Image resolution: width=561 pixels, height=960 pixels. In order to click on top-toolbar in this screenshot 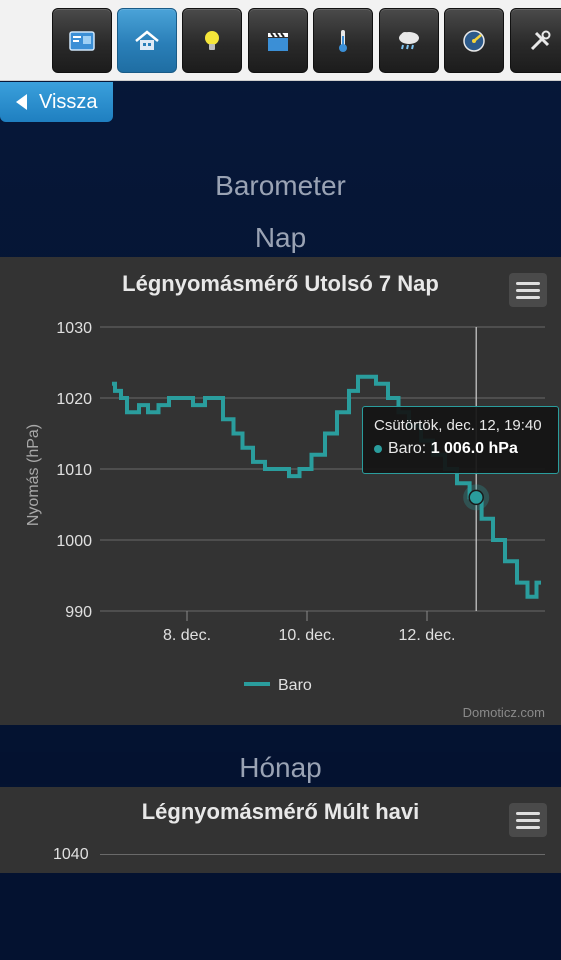, I will do `click(280, 40)`.